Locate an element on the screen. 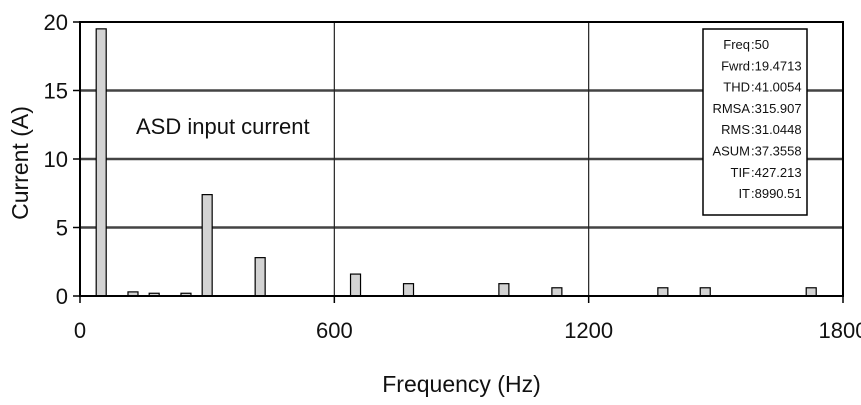 The image size is (861, 405). stat-value: :37.3558 is located at coordinates (776, 151).